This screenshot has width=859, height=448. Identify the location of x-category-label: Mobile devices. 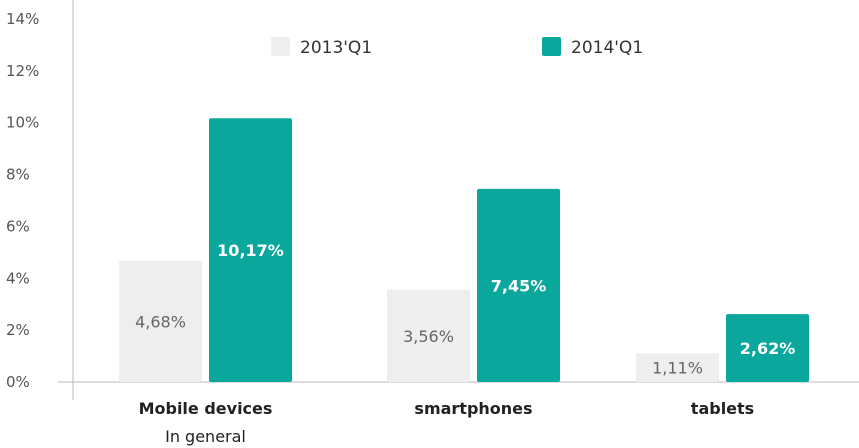
(206, 408).